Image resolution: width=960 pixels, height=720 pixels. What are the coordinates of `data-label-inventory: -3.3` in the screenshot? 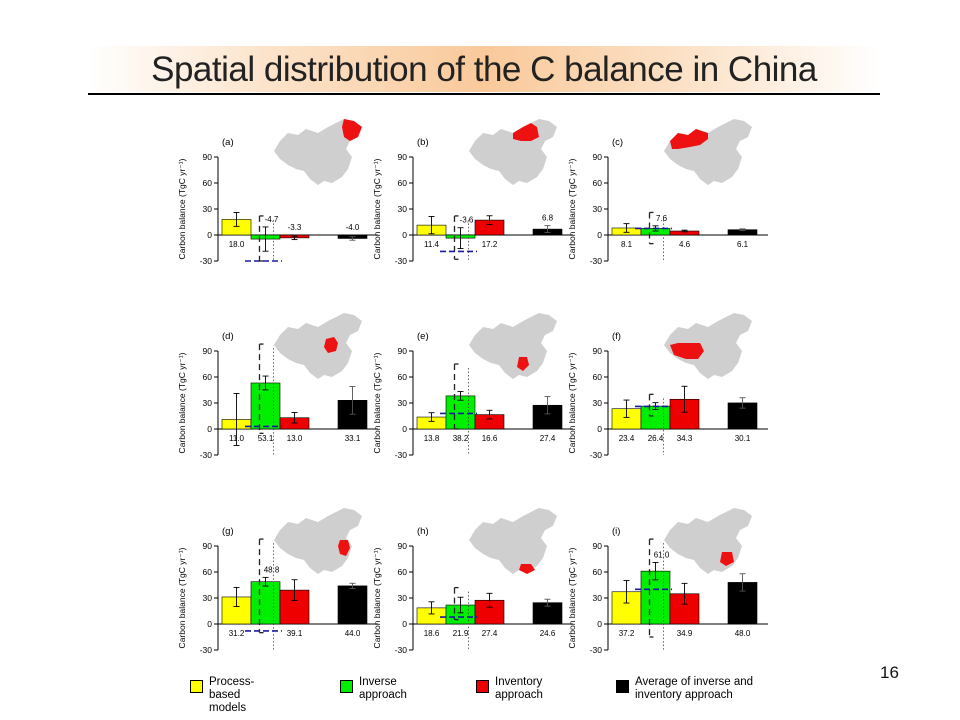 It's located at (295, 227).